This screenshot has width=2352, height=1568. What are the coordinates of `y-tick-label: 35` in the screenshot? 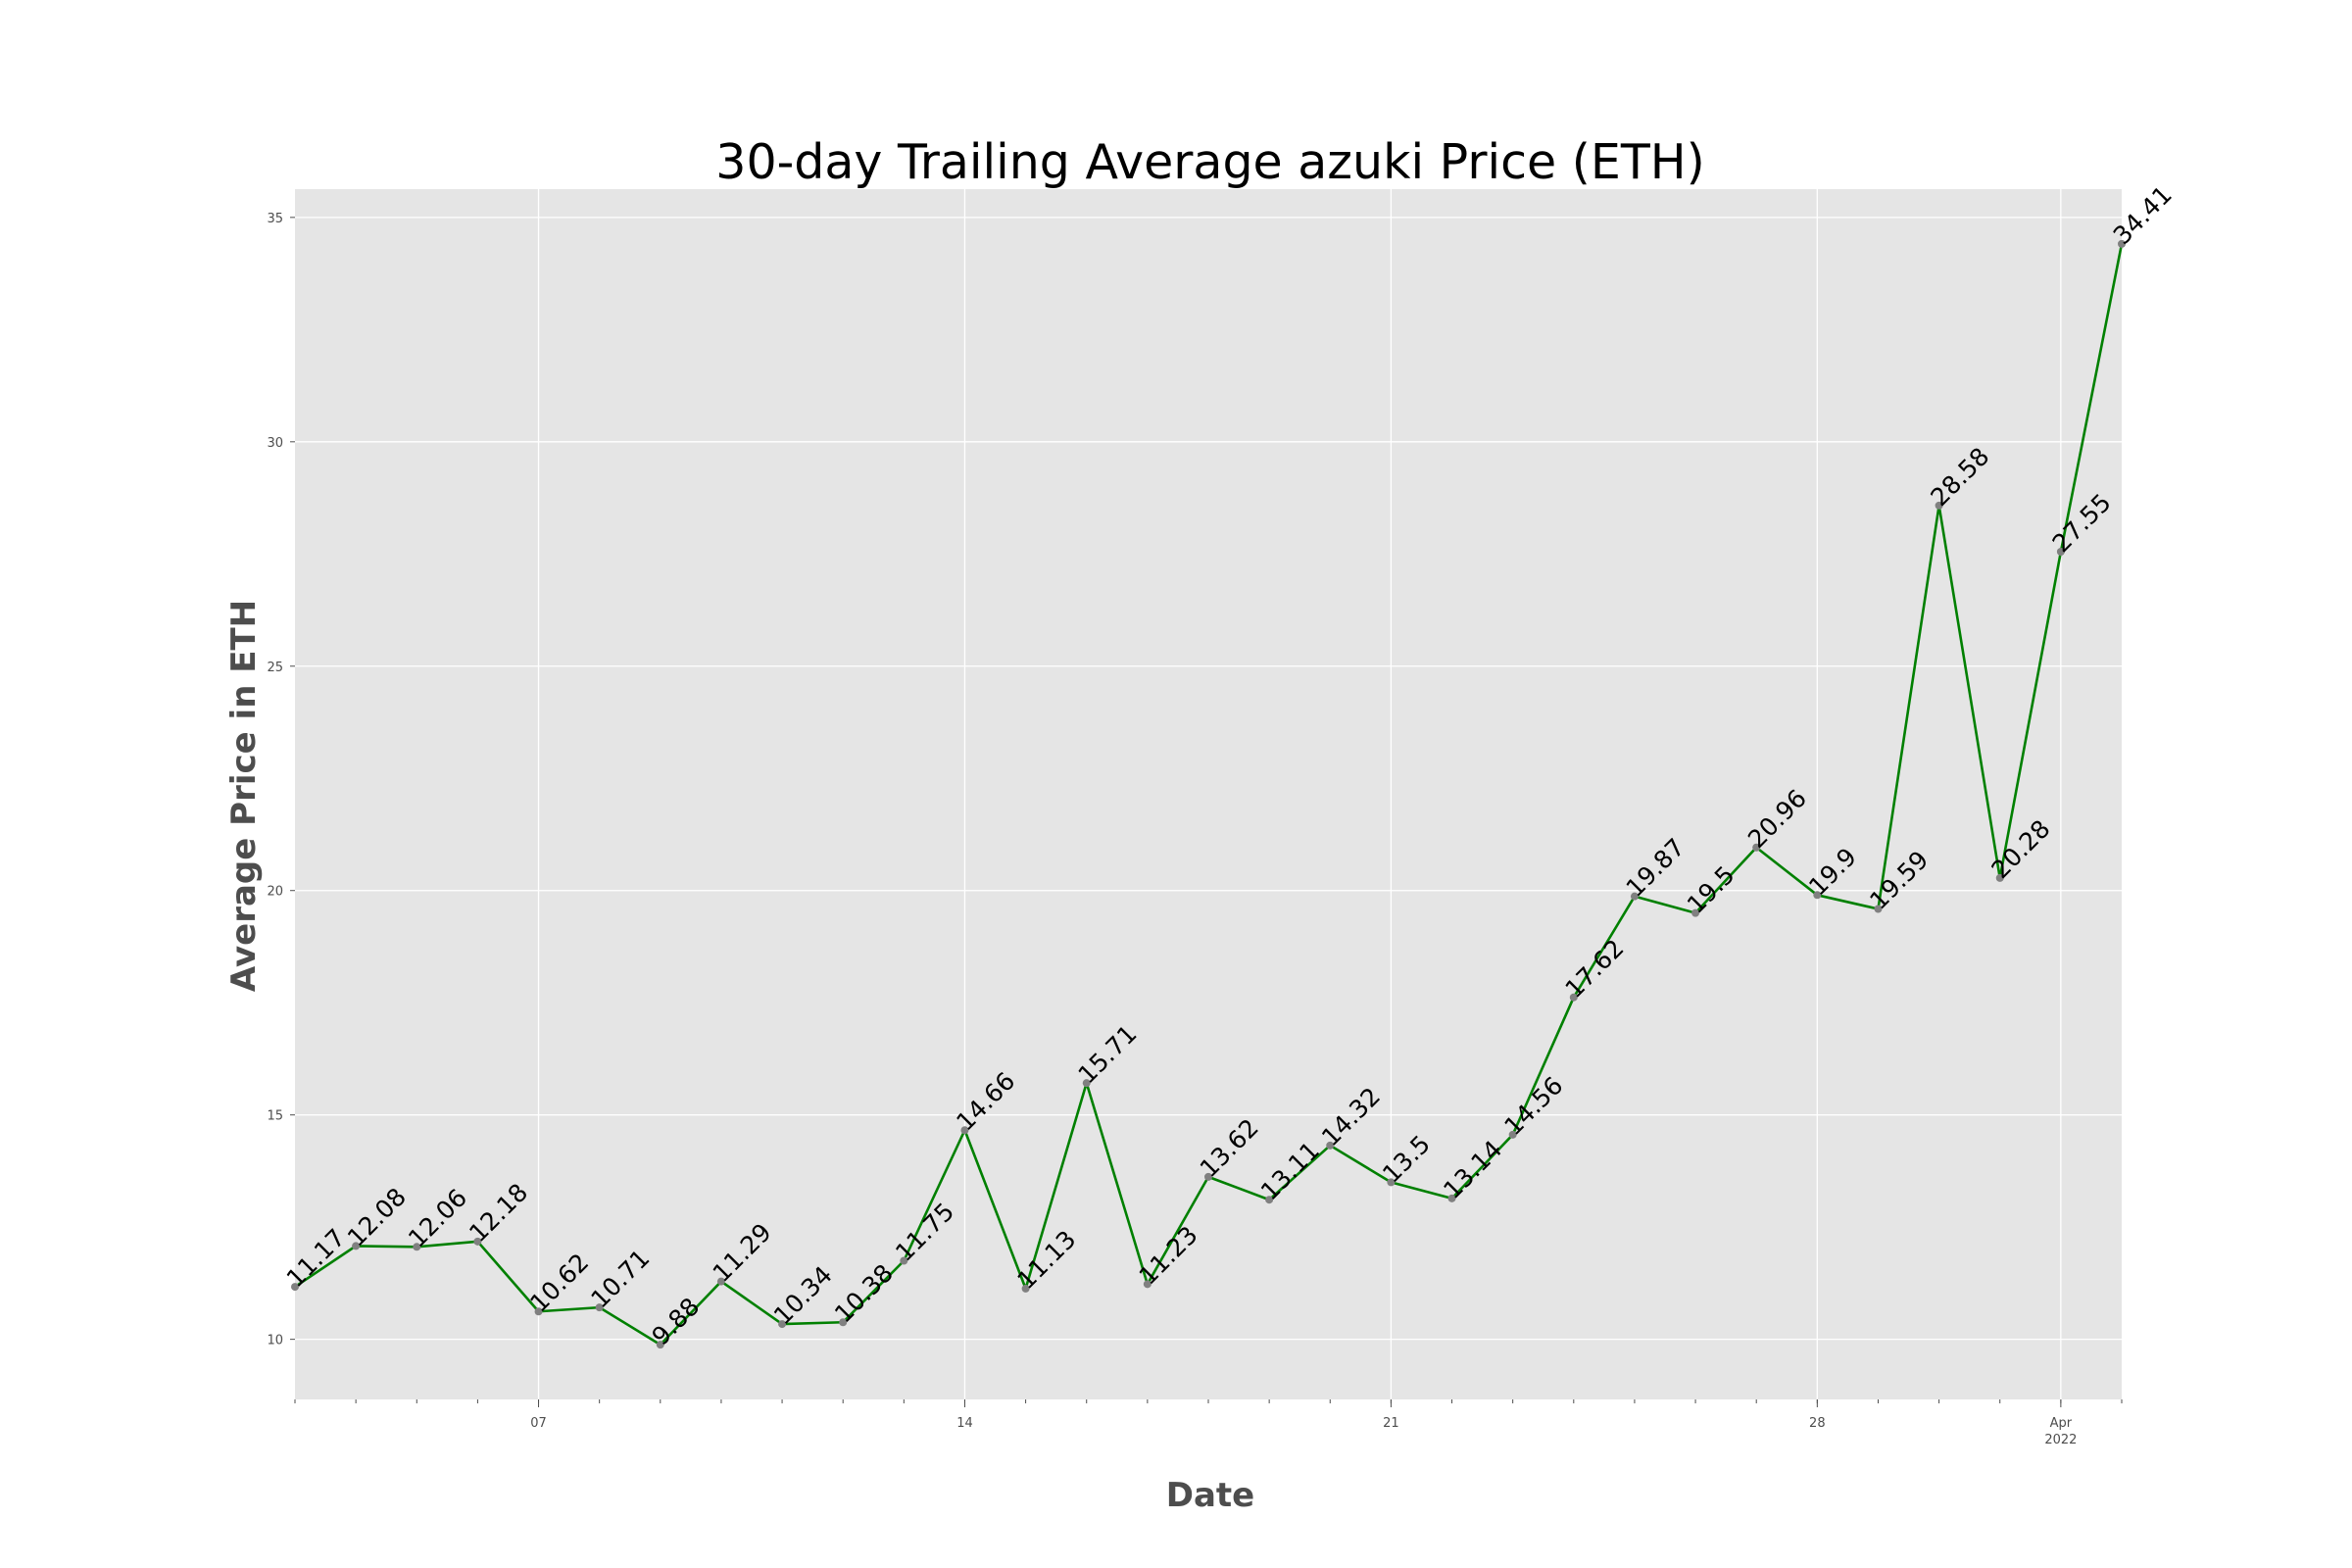 It's located at (275, 219).